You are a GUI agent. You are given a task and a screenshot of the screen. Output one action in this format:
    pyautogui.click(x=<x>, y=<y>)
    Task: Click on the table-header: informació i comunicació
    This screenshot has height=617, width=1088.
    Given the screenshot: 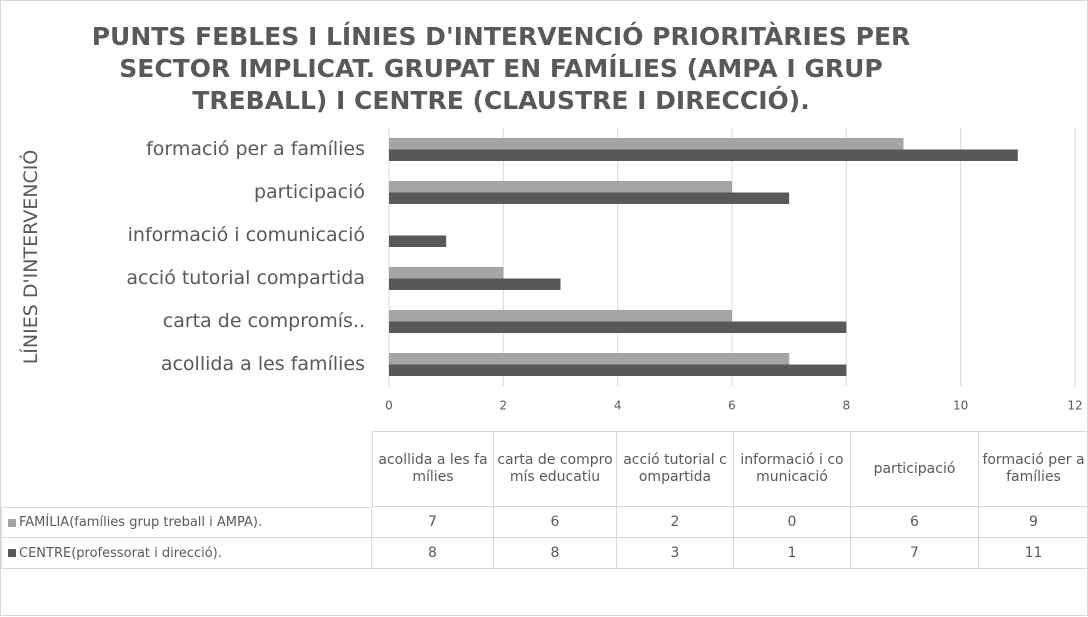 What is the action you would take?
    pyautogui.click(x=792, y=469)
    